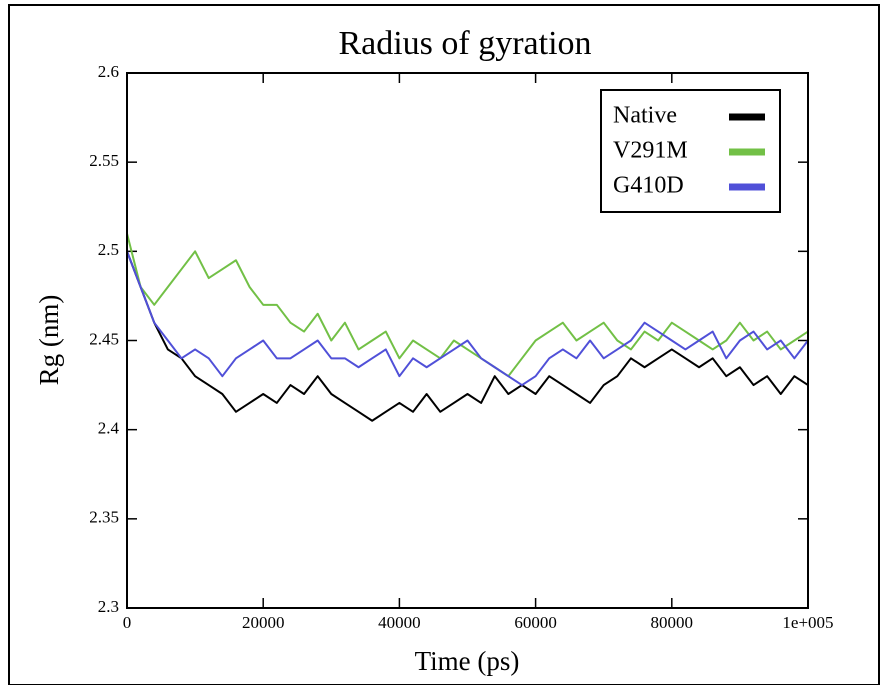  Describe the element at coordinates (108, 249) in the screenshot. I see `y-tick-label: 2.5` at that location.